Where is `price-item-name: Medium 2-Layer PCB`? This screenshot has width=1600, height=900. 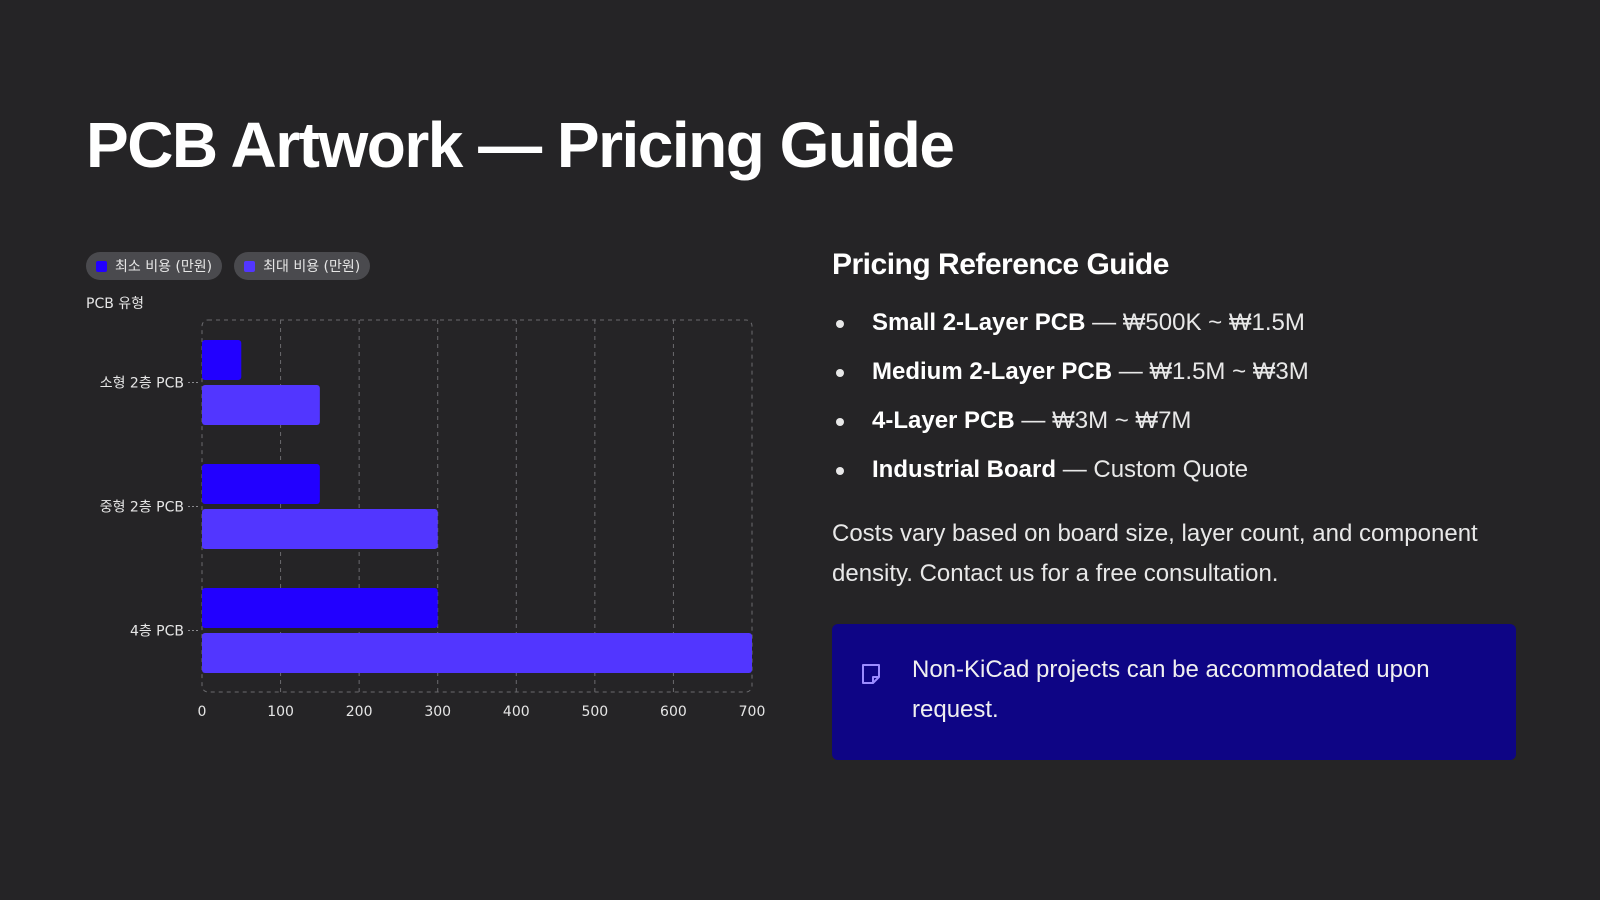
price-item-name: Medium 2-Layer PCB is located at coordinates (992, 371).